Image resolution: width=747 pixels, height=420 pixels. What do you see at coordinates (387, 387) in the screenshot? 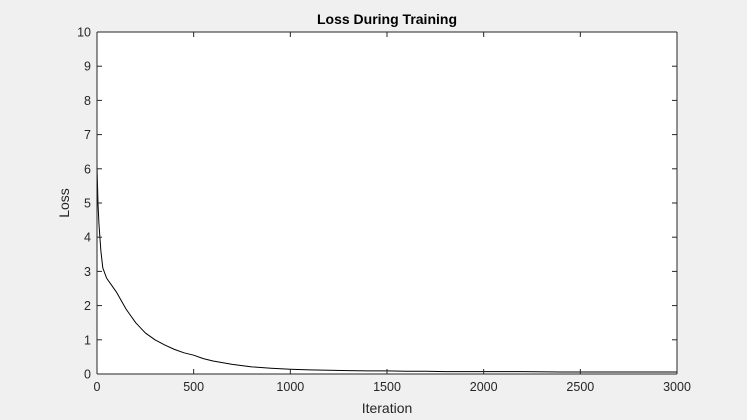
I see `x-tick-label: 1500` at bounding box center [387, 387].